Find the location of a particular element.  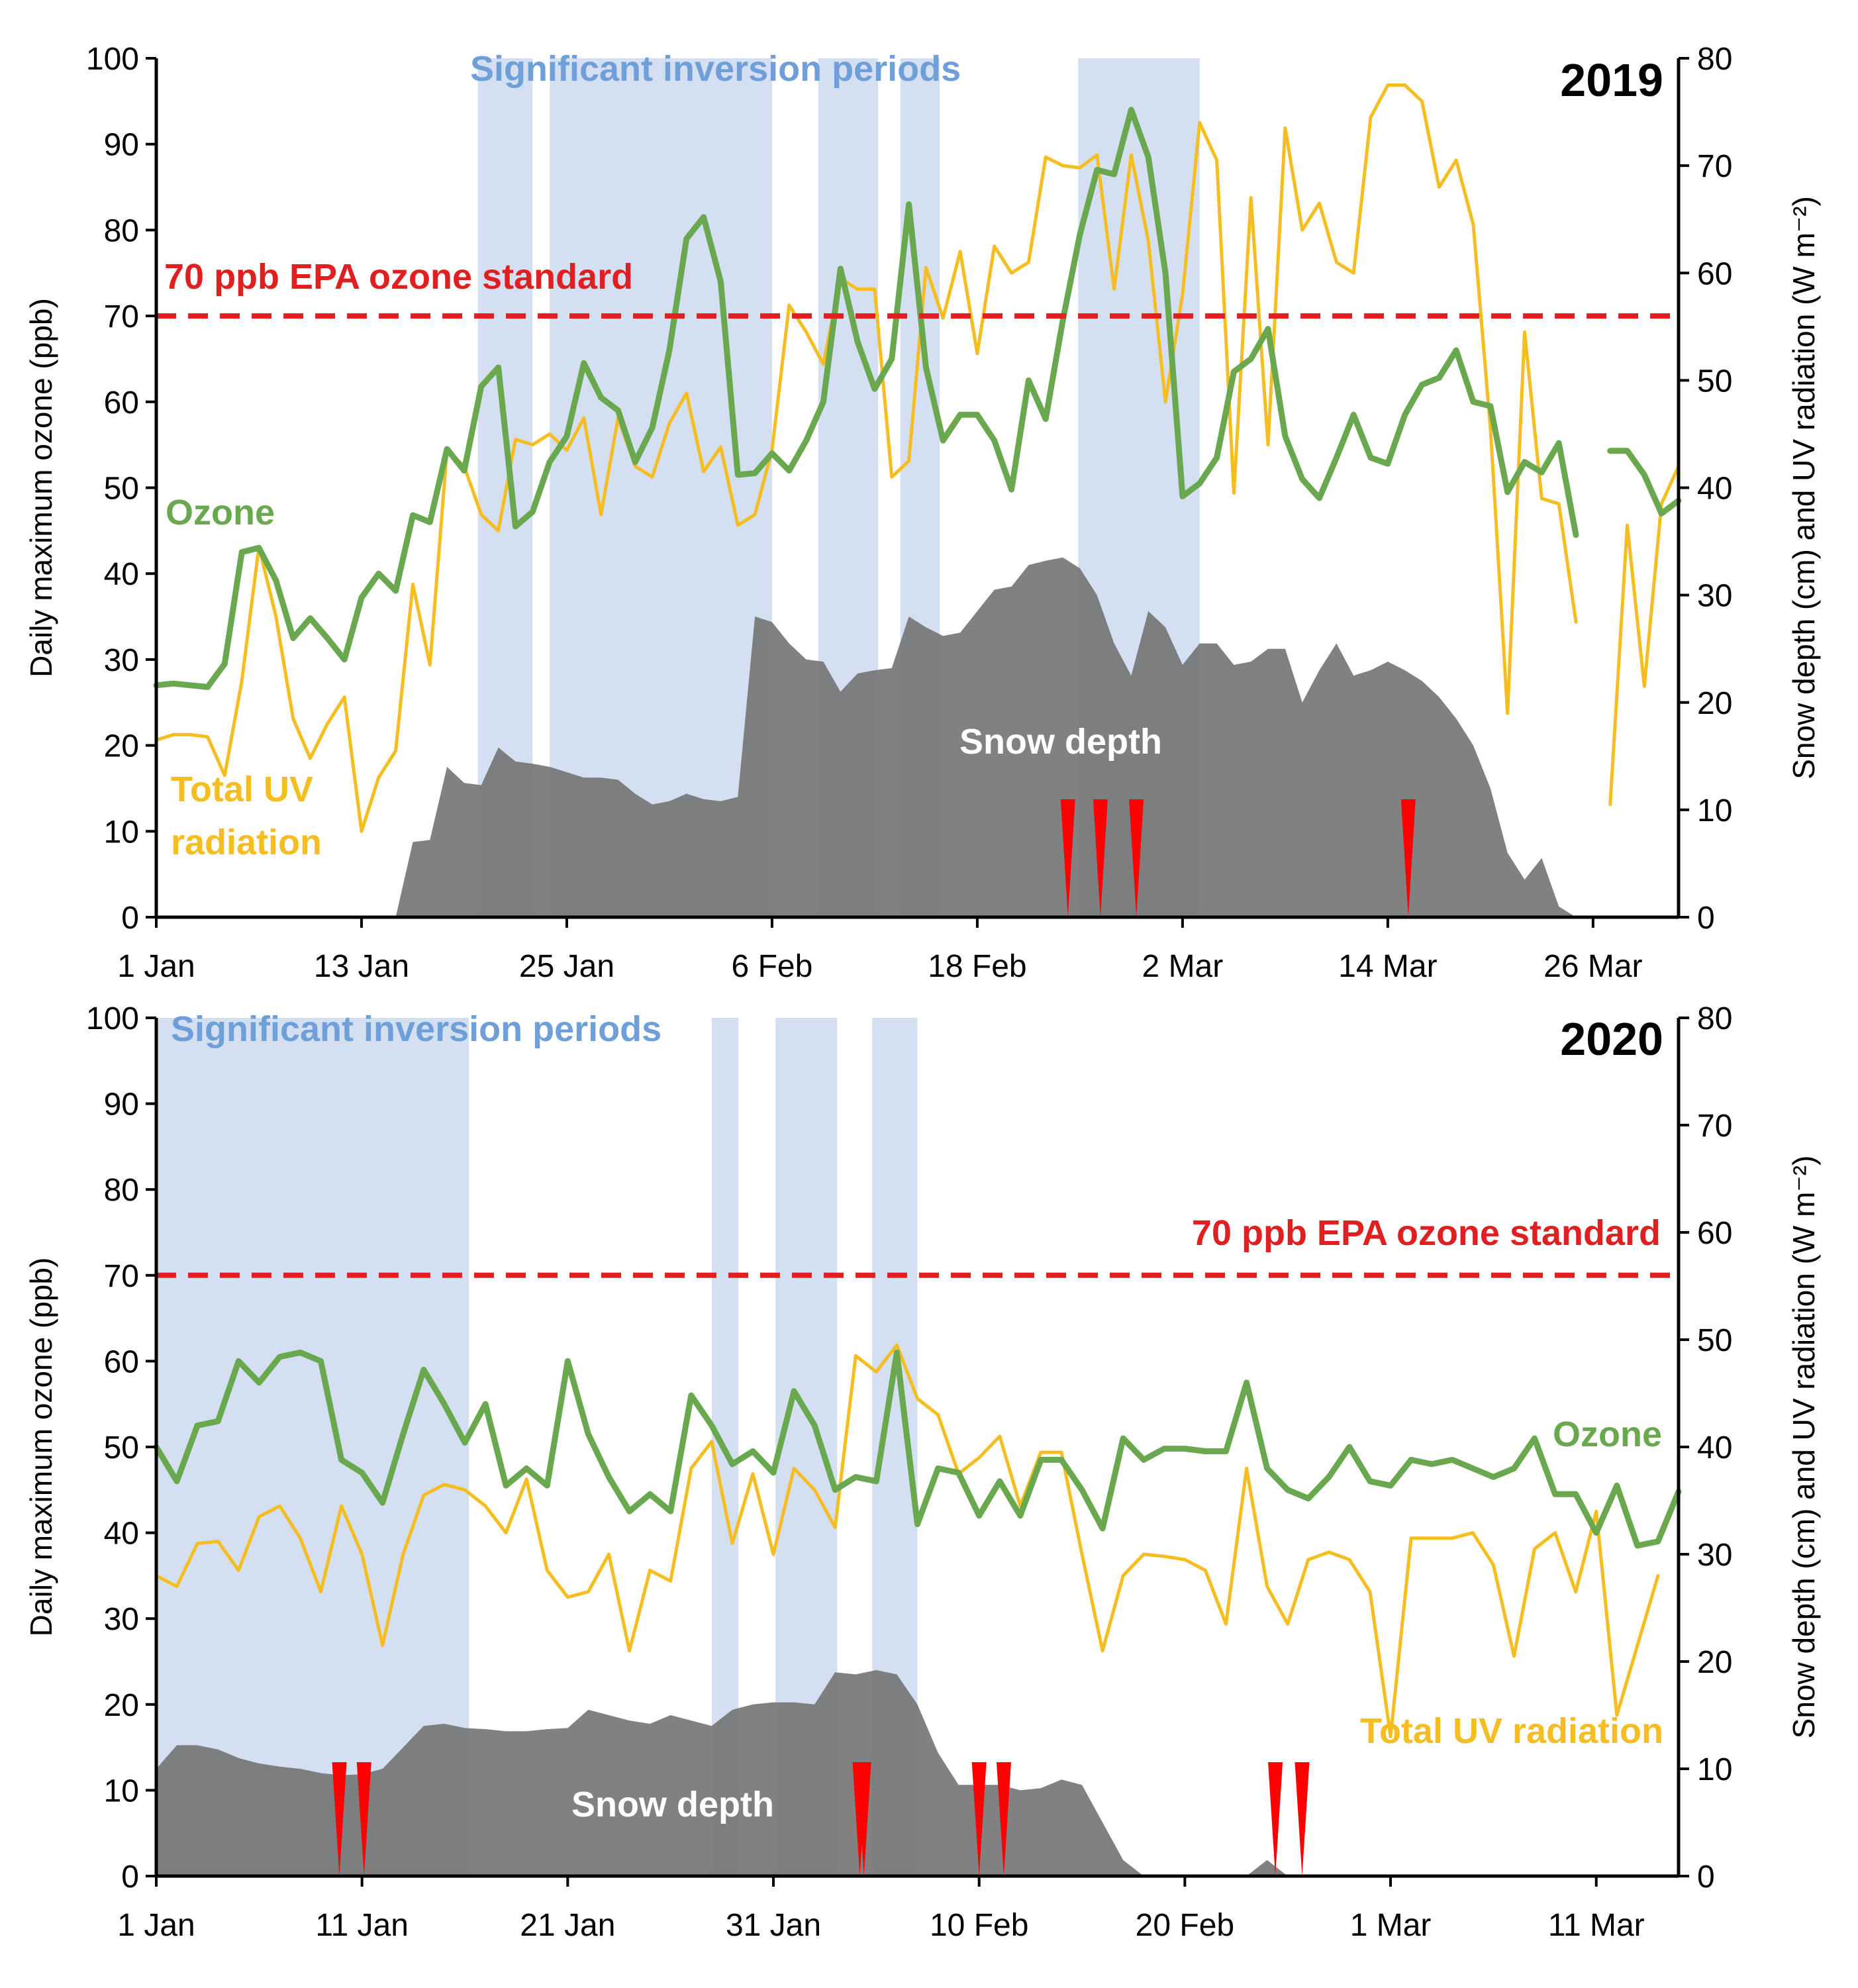

x-tick-label: 18 Feb is located at coordinates (977, 966).